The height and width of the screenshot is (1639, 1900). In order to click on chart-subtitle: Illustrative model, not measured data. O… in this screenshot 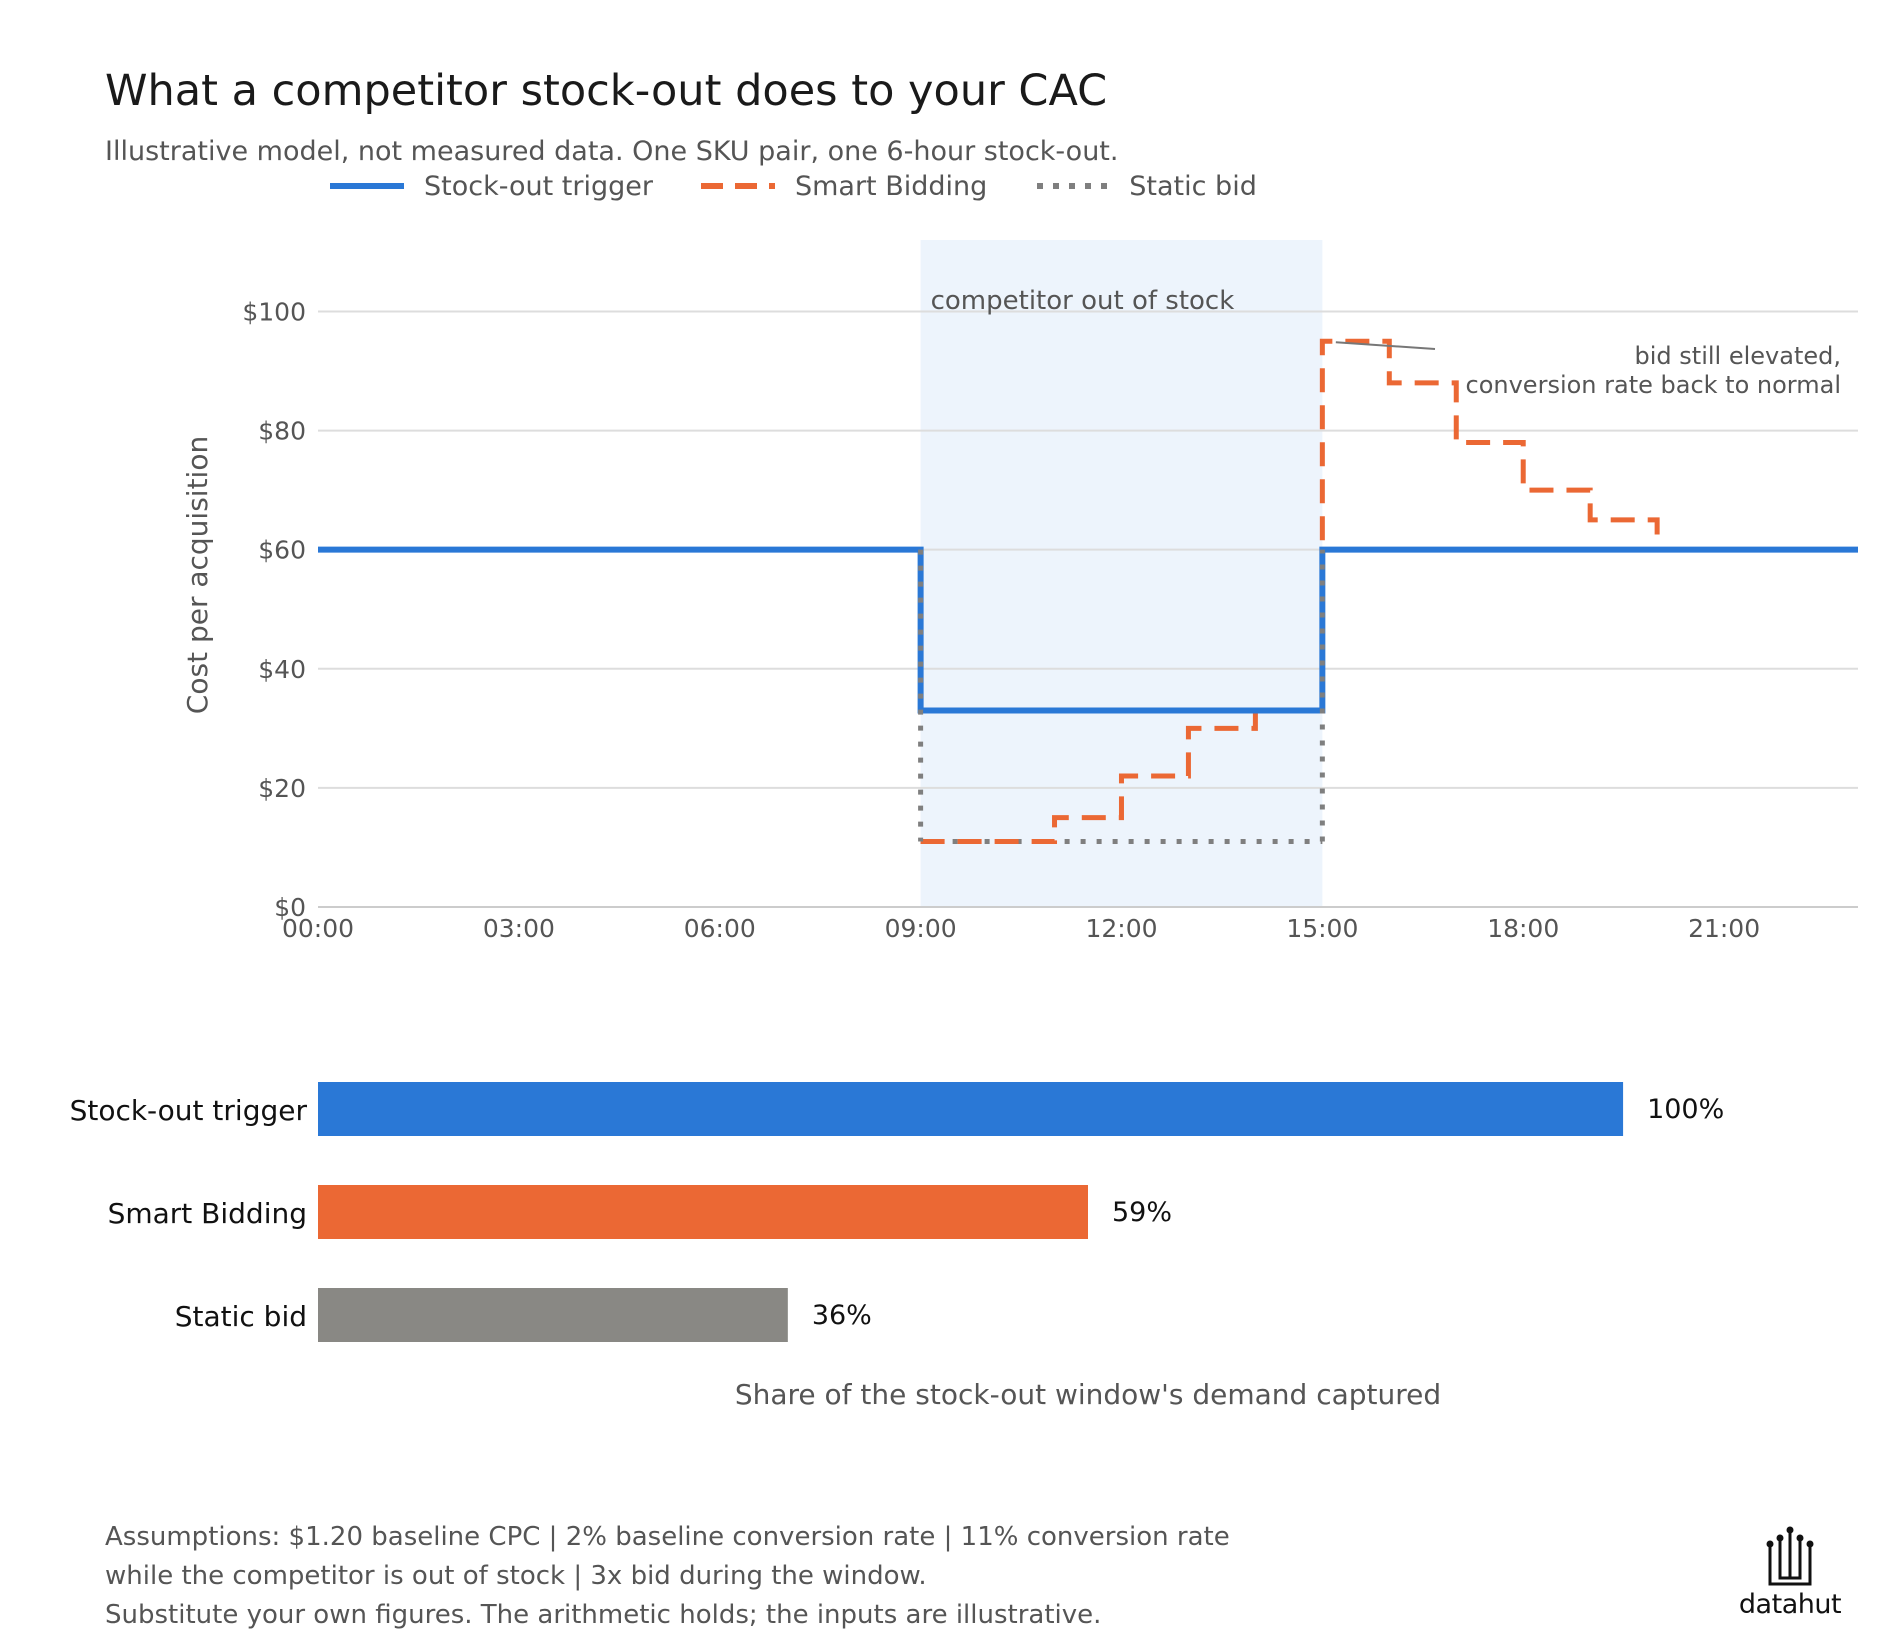, I will do `click(612, 151)`.